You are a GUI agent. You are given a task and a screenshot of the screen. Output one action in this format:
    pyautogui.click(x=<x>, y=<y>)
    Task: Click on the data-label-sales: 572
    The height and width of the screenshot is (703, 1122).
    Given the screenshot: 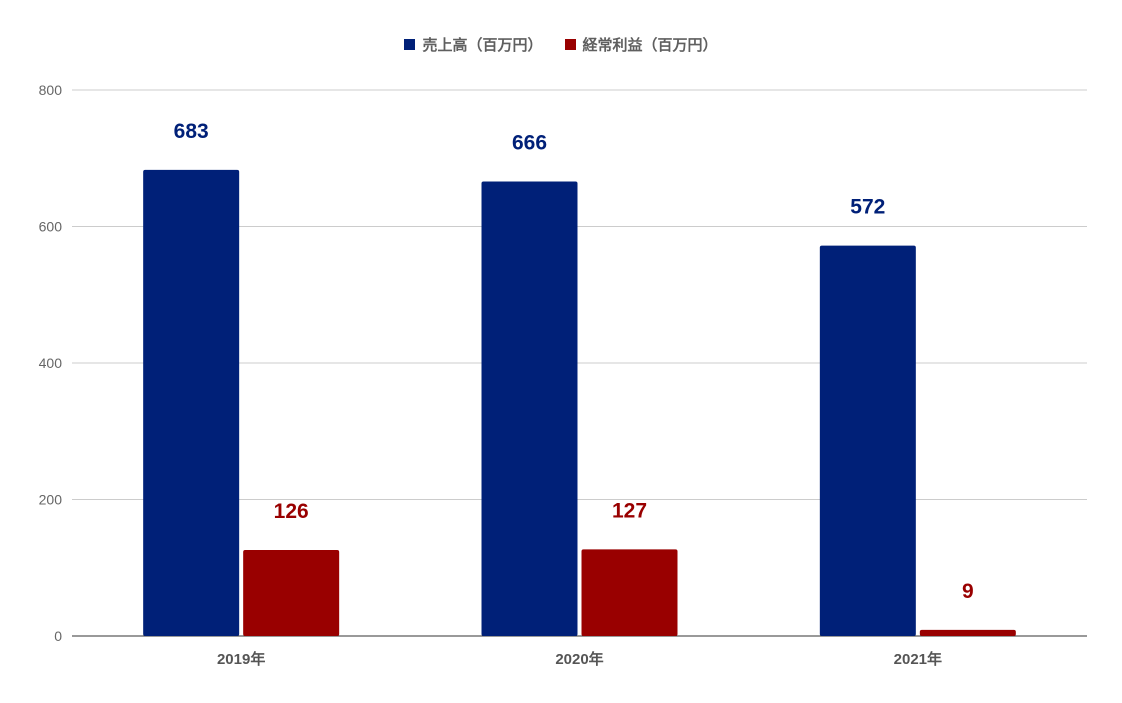 What is the action you would take?
    pyautogui.click(x=867, y=207)
    